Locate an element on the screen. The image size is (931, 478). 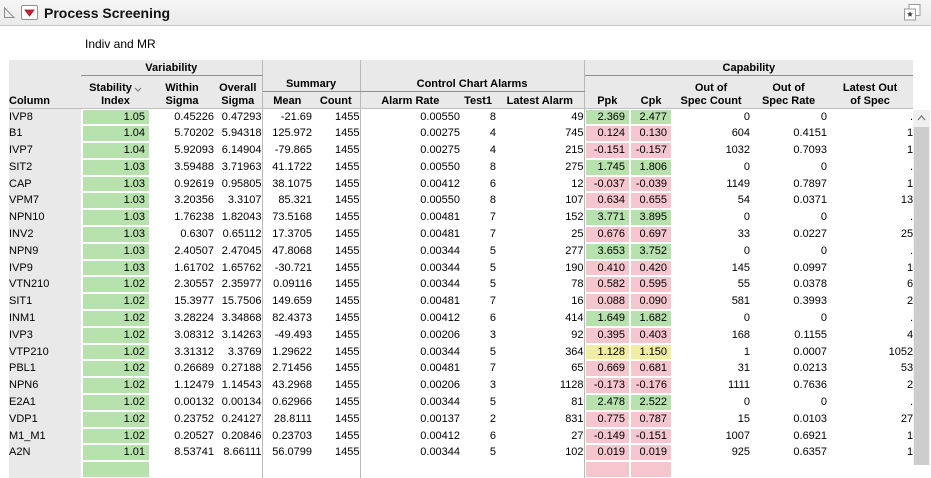
scrollbar-thumb is located at coordinates (921, 296).